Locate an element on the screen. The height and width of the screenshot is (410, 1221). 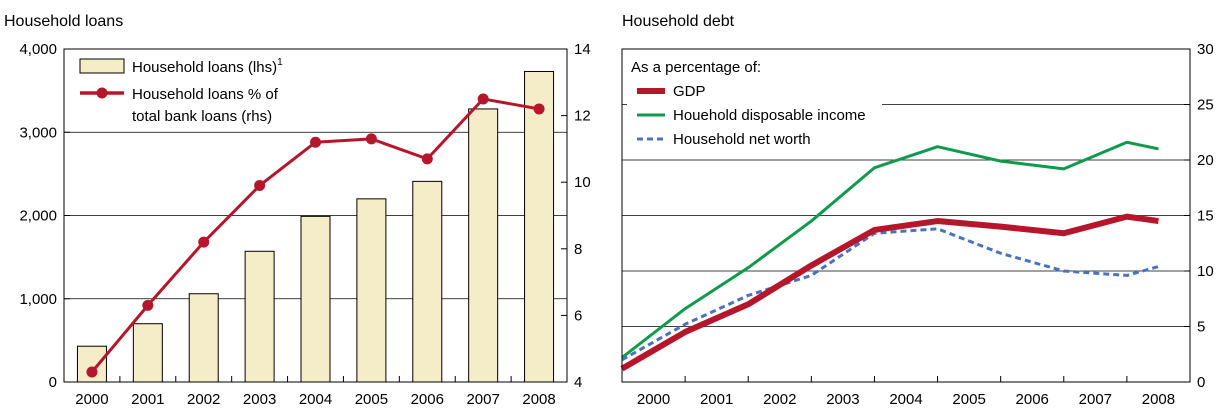
legend-gdp-label: GDP is located at coordinates (689, 91).